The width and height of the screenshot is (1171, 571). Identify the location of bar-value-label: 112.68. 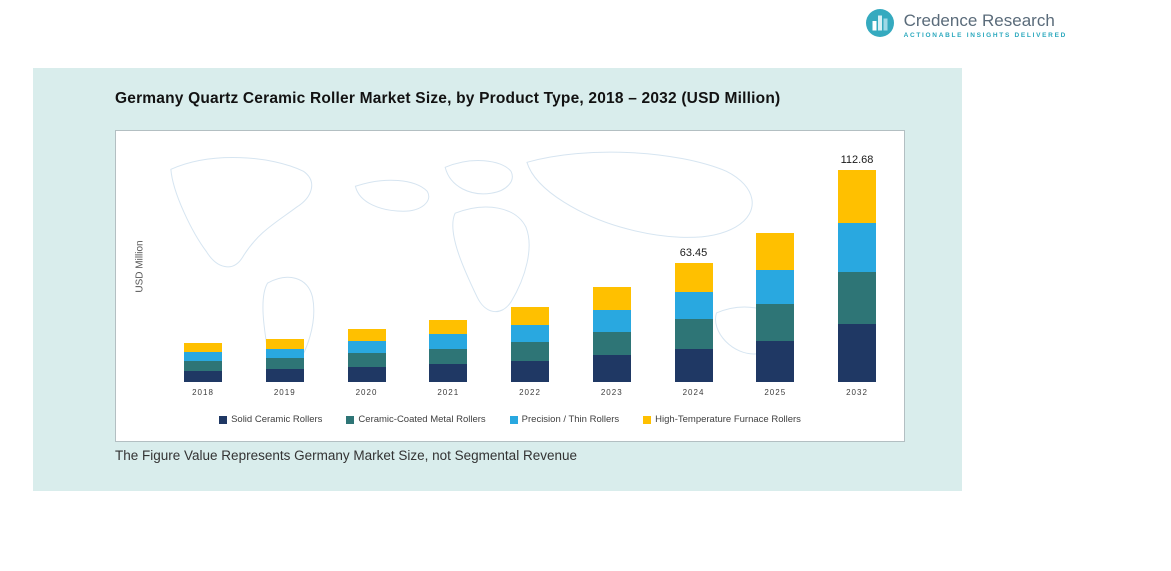
(857, 159).